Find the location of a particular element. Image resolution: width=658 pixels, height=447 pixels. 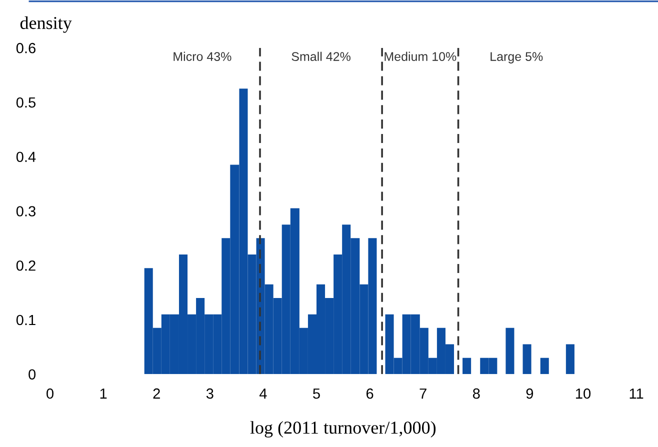

annotation: Medium 10% is located at coordinates (420, 56).